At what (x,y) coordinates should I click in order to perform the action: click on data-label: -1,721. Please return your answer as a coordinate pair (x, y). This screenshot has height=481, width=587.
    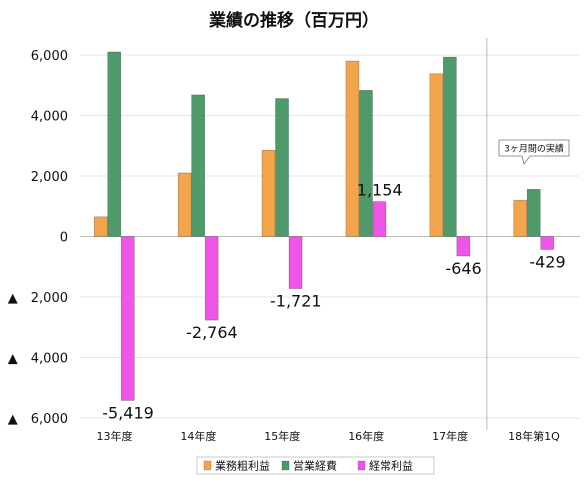
    Looking at the image, I should click on (296, 301).